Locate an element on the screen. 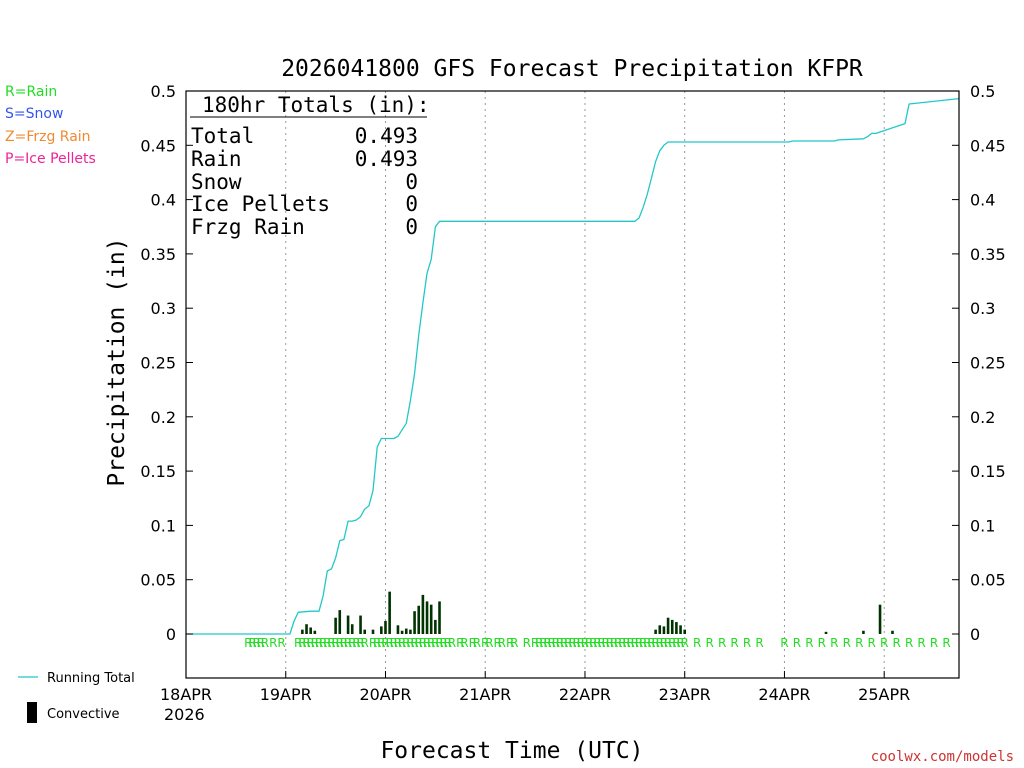 The height and width of the screenshot is (768, 1024). y-tick-label-right: 0.3 is located at coordinates (982, 308).